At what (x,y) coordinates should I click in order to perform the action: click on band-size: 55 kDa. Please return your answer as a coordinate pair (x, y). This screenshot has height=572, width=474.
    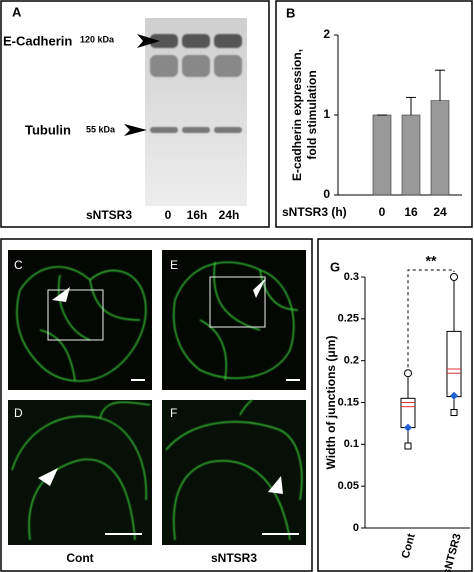
    Looking at the image, I should click on (101, 129).